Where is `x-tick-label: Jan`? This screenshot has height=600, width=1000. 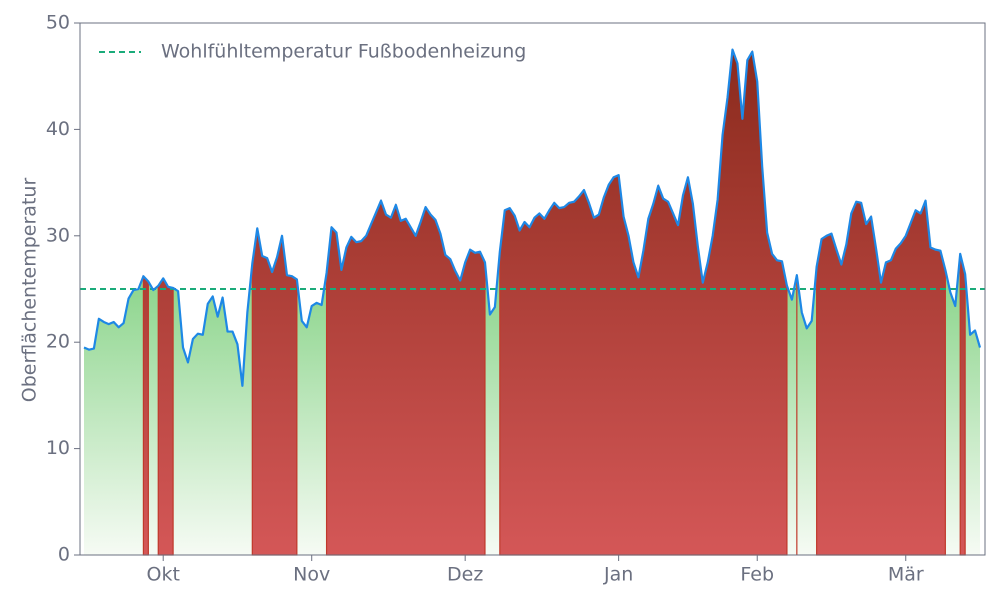
x-tick-label: Jan is located at coordinates (618, 575).